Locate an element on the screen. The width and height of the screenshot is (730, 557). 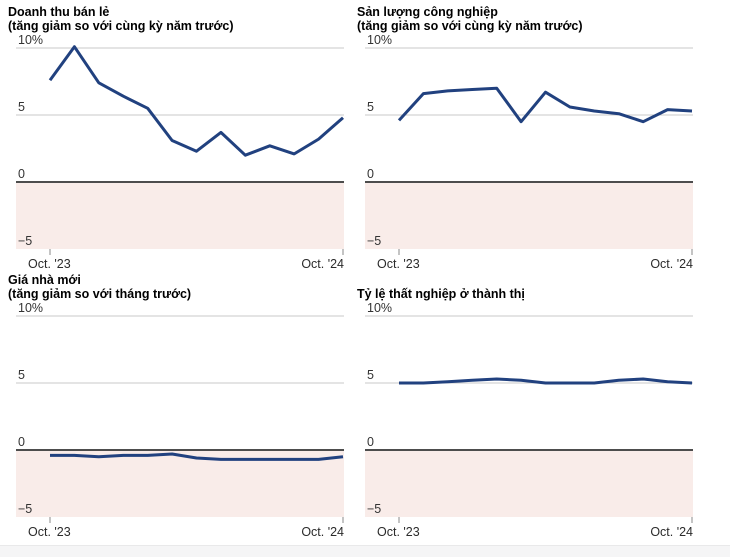
chart-header: Tỷ lệ thất nghiệp ở thành thị is located at coordinates (525, 286).